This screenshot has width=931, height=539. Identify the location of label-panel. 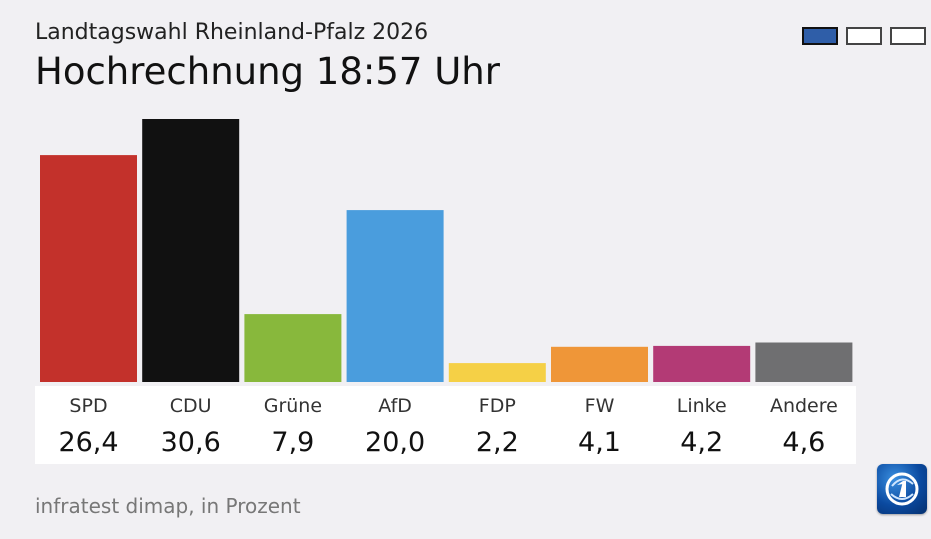
(445, 425).